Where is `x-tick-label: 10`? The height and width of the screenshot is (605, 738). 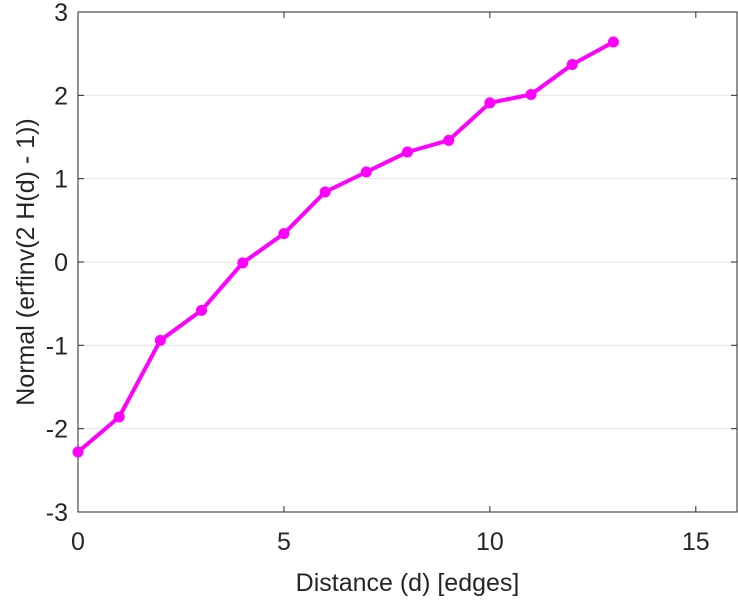 x-tick-label: 10 is located at coordinates (490, 542).